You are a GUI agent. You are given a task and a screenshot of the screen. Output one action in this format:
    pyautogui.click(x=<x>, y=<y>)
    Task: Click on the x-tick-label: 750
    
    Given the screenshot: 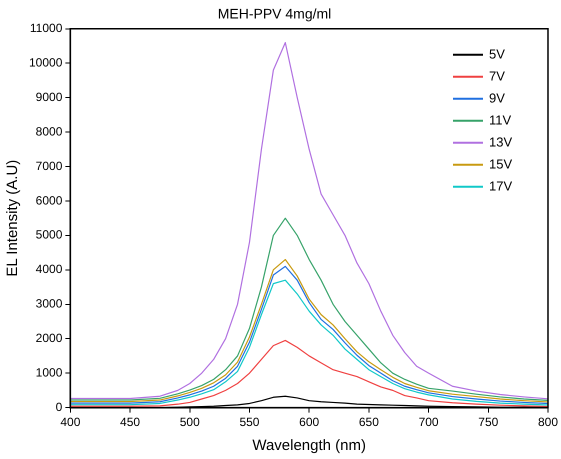 What is the action you would take?
    pyautogui.click(x=488, y=422)
    